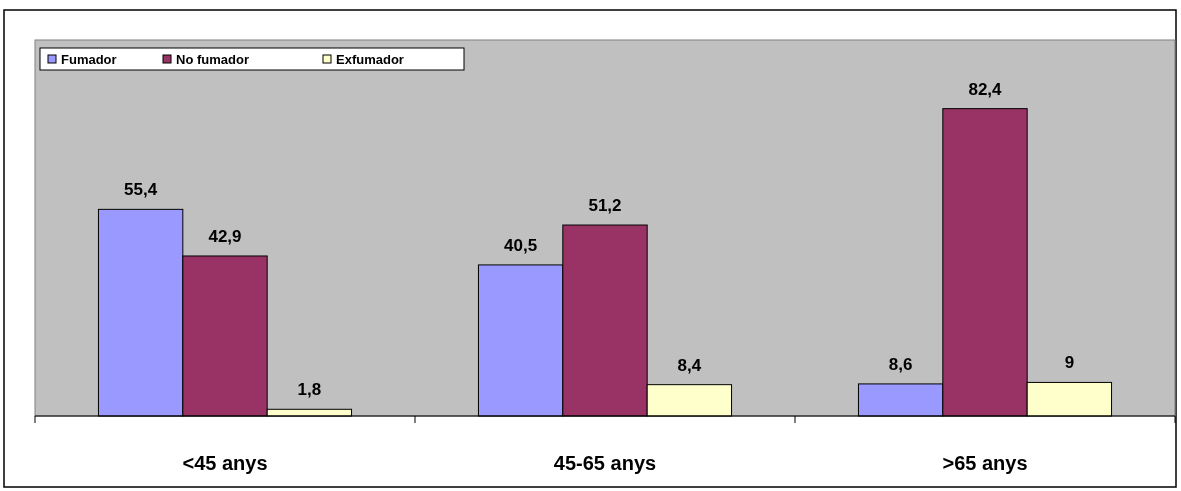 The height and width of the screenshot is (491, 1181). What do you see at coordinates (605, 206) in the screenshot?
I see `data-label: 51,2` at bounding box center [605, 206].